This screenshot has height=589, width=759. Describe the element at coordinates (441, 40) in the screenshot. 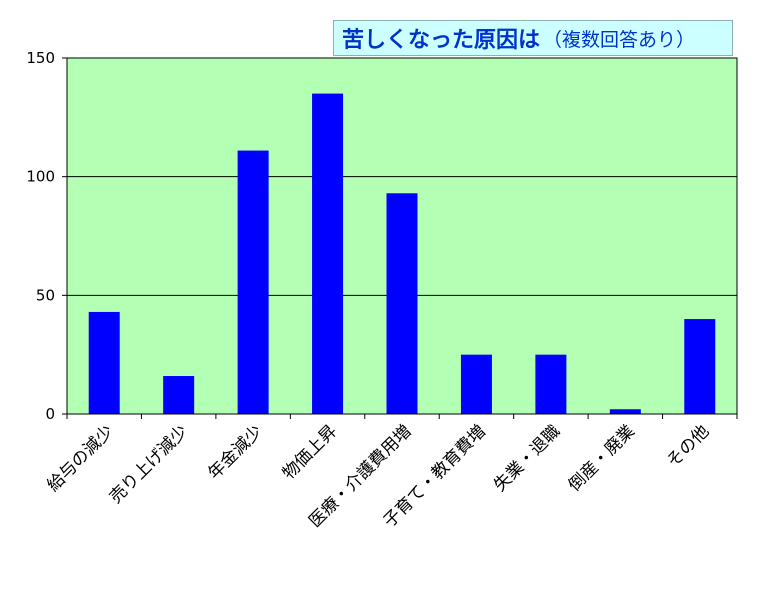

I see `chart-title: 苦しくなった原因は` at that location.